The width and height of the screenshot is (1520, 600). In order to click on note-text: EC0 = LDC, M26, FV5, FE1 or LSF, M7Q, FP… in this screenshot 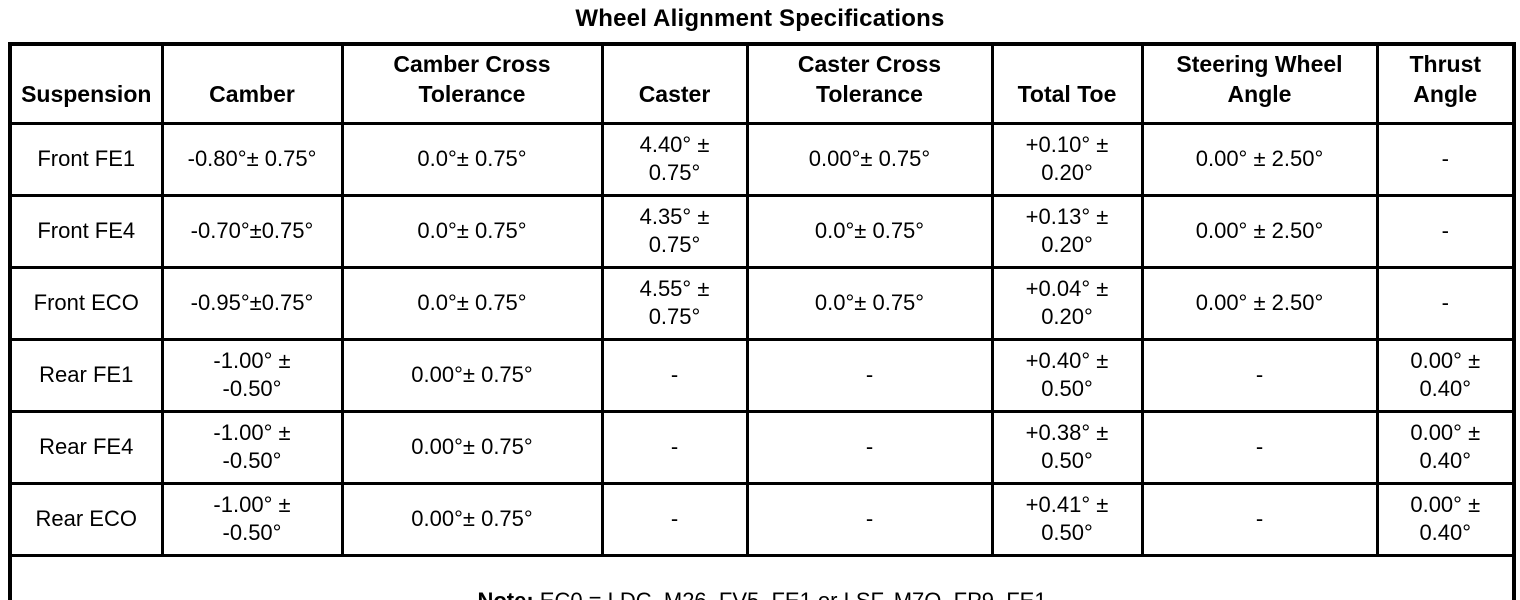, I will do `click(790, 594)`.